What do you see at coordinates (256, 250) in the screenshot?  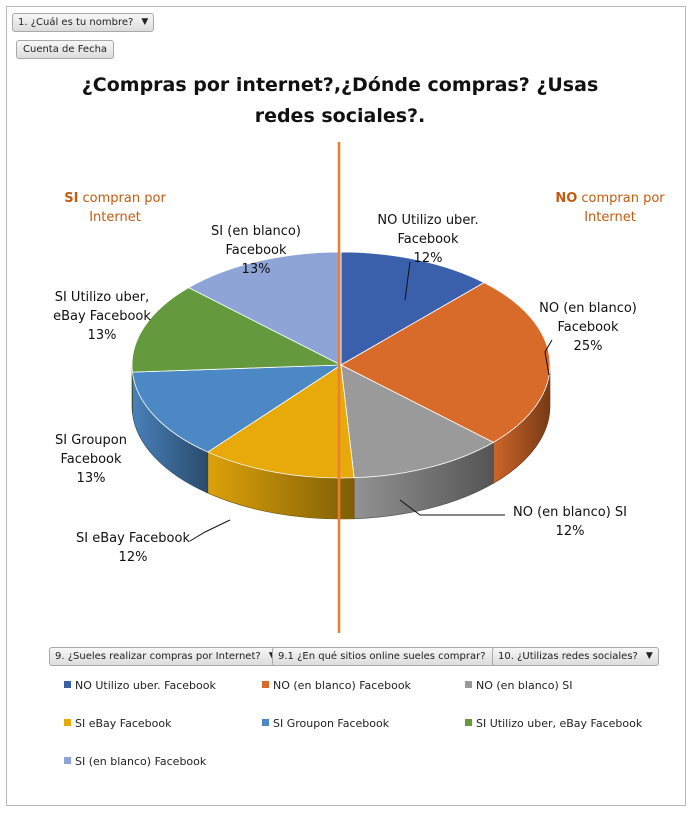 I see `data-label-si-en-blanco-facebook: SI (en blanco) Facebook 13%` at bounding box center [256, 250].